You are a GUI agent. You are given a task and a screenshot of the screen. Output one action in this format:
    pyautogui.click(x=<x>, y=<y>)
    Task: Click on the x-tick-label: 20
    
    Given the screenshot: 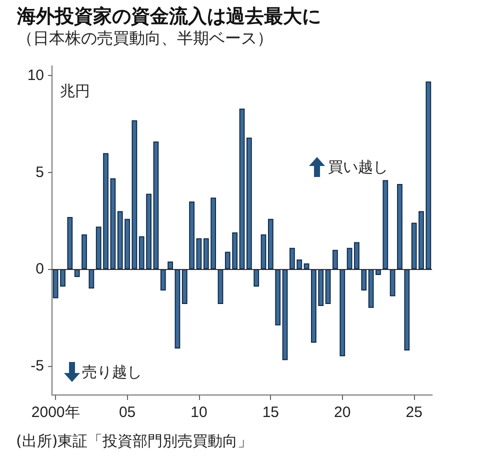 What is the action you would take?
    pyautogui.click(x=342, y=412)
    